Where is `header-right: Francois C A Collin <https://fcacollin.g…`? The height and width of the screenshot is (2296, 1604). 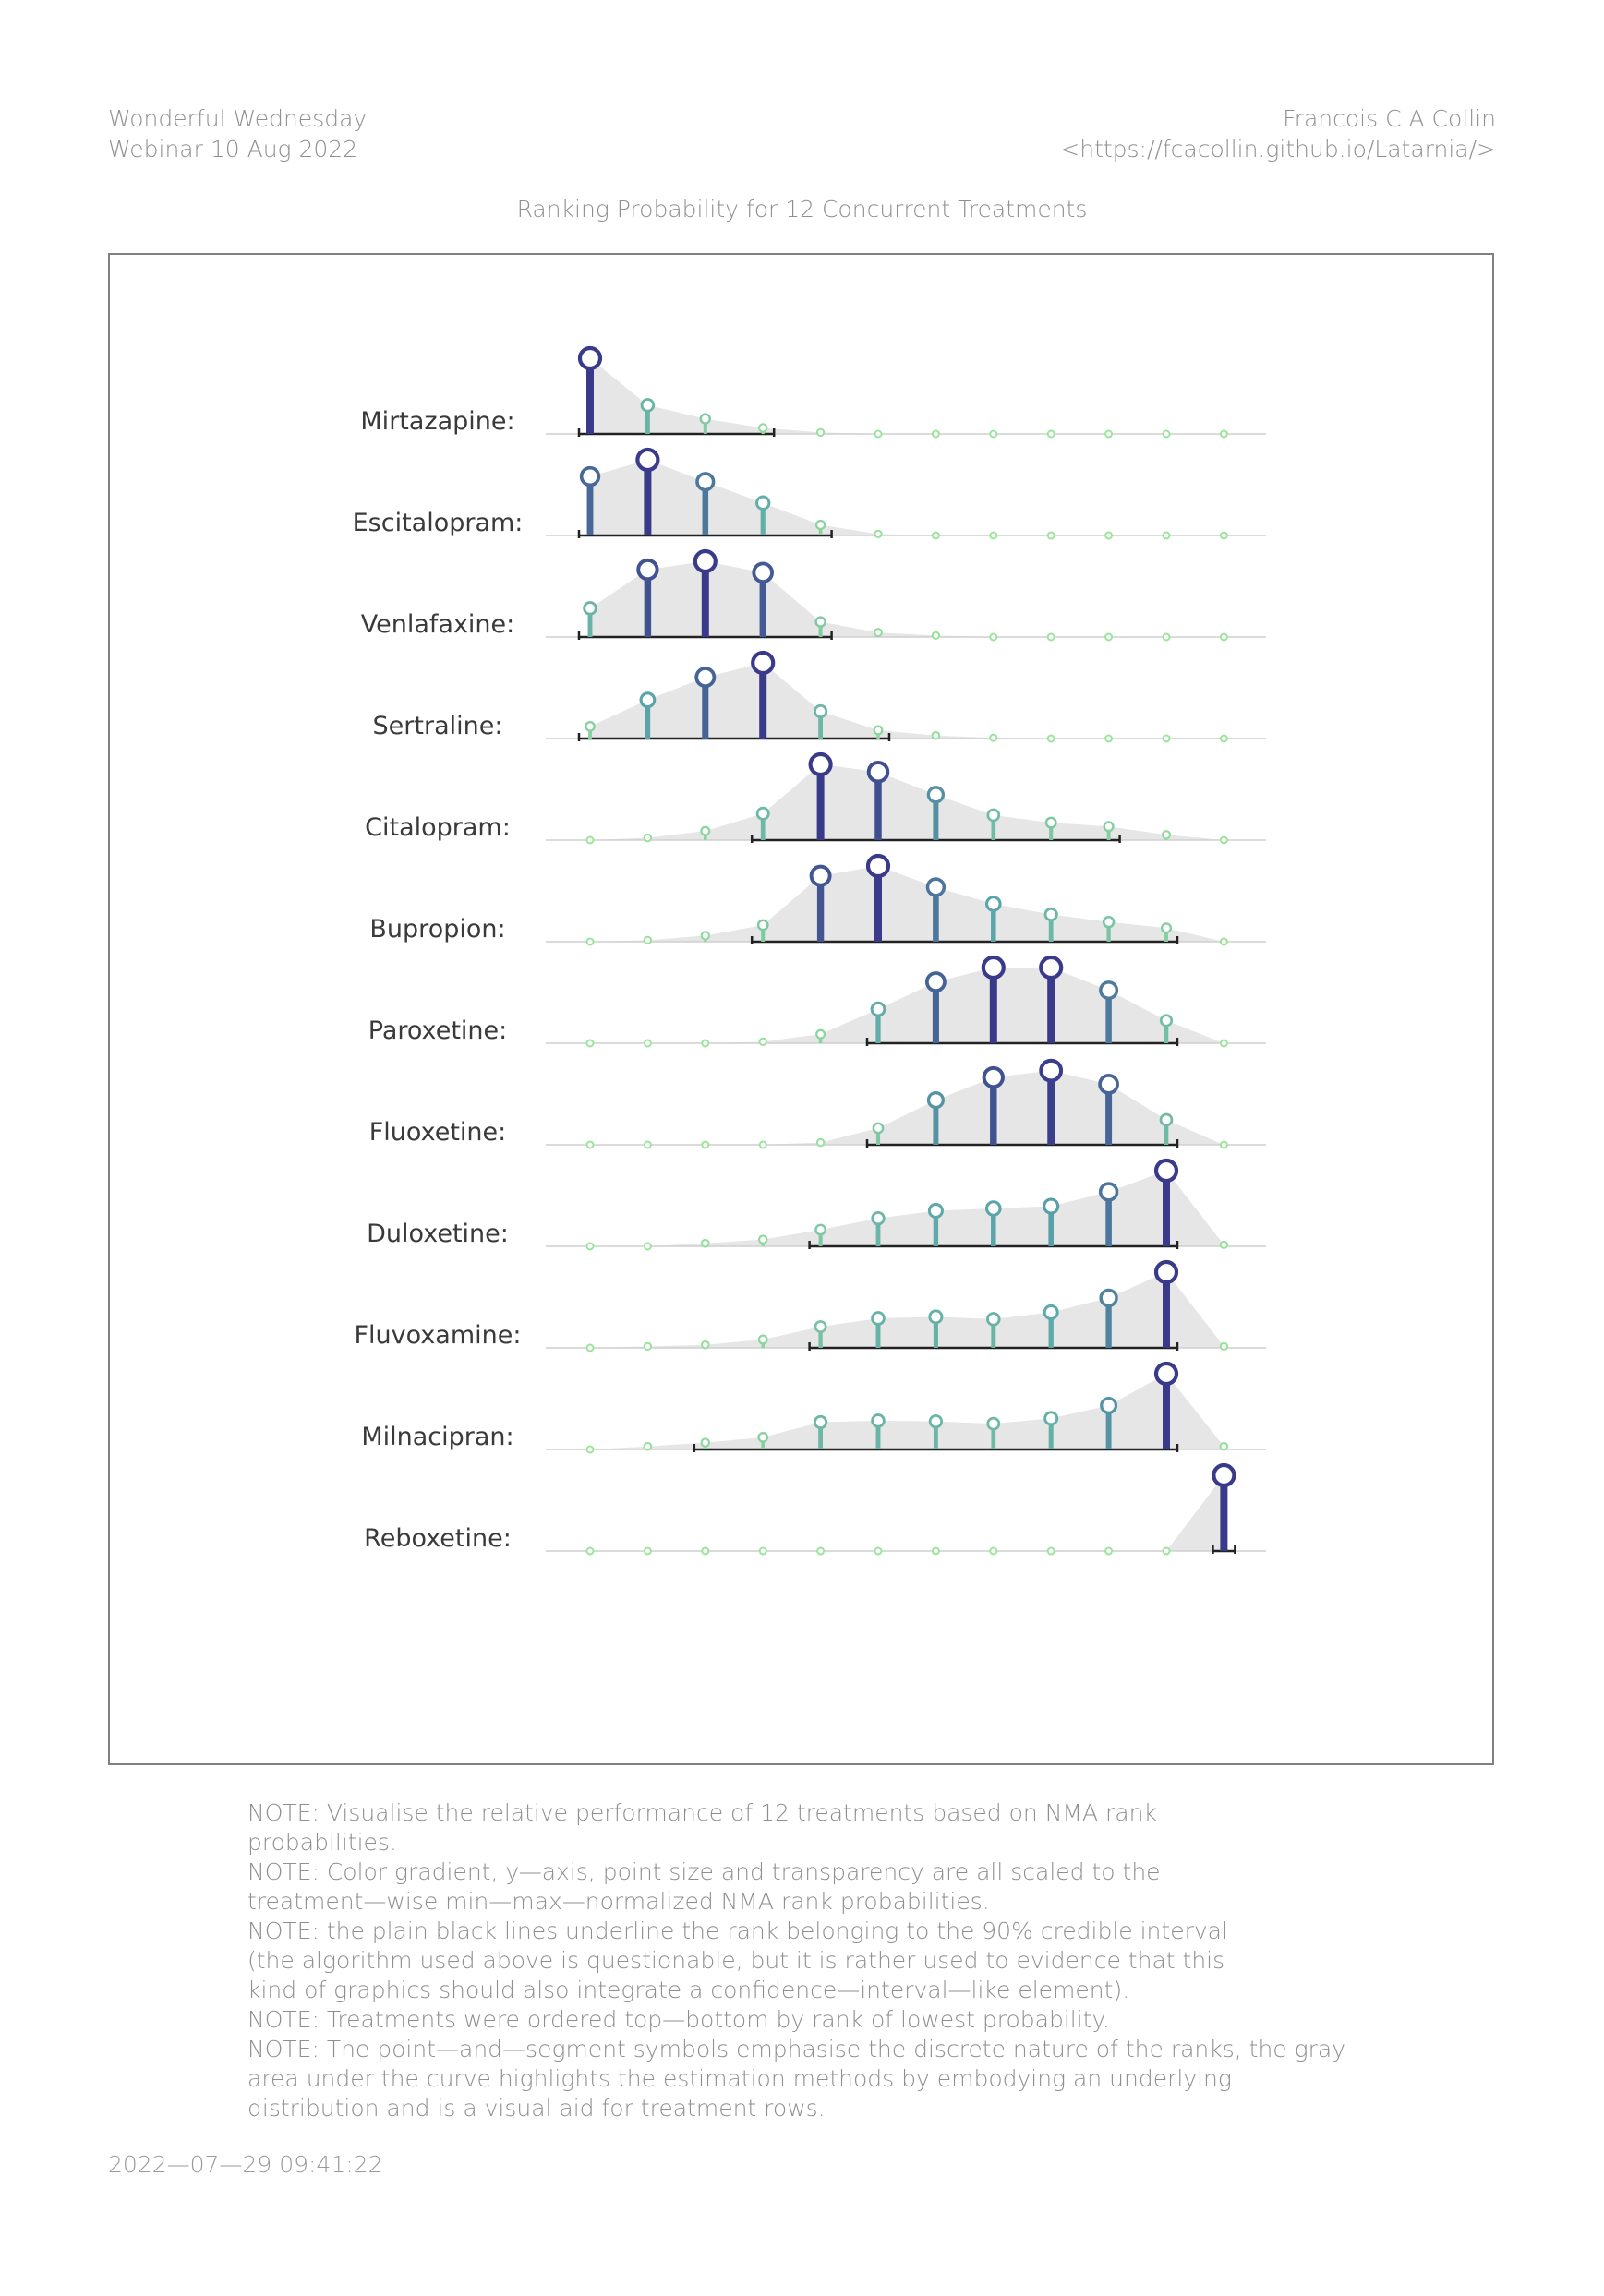
header-right: Francois C A Collin <https://fcacollin.g… is located at coordinates (1278, 133).